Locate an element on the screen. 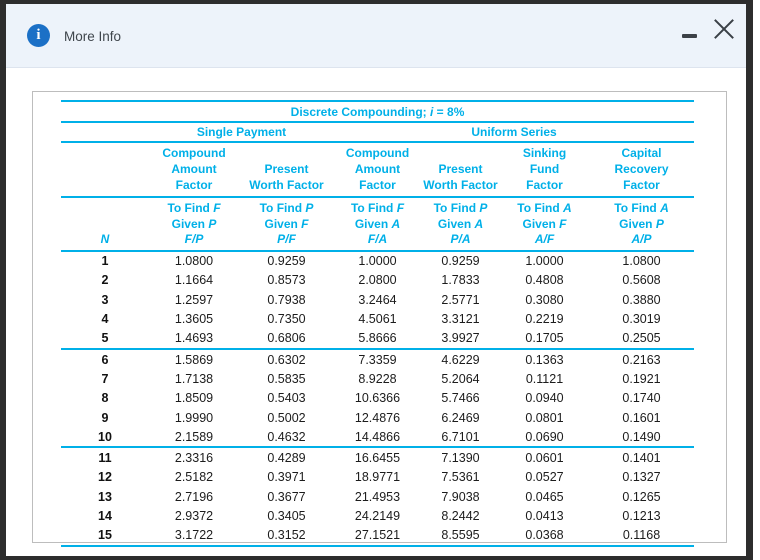  table-row: 10 2.1589 0.4632 14.4866 6.7101 0.0690 0.1490 is located at coordinates (378, 438).